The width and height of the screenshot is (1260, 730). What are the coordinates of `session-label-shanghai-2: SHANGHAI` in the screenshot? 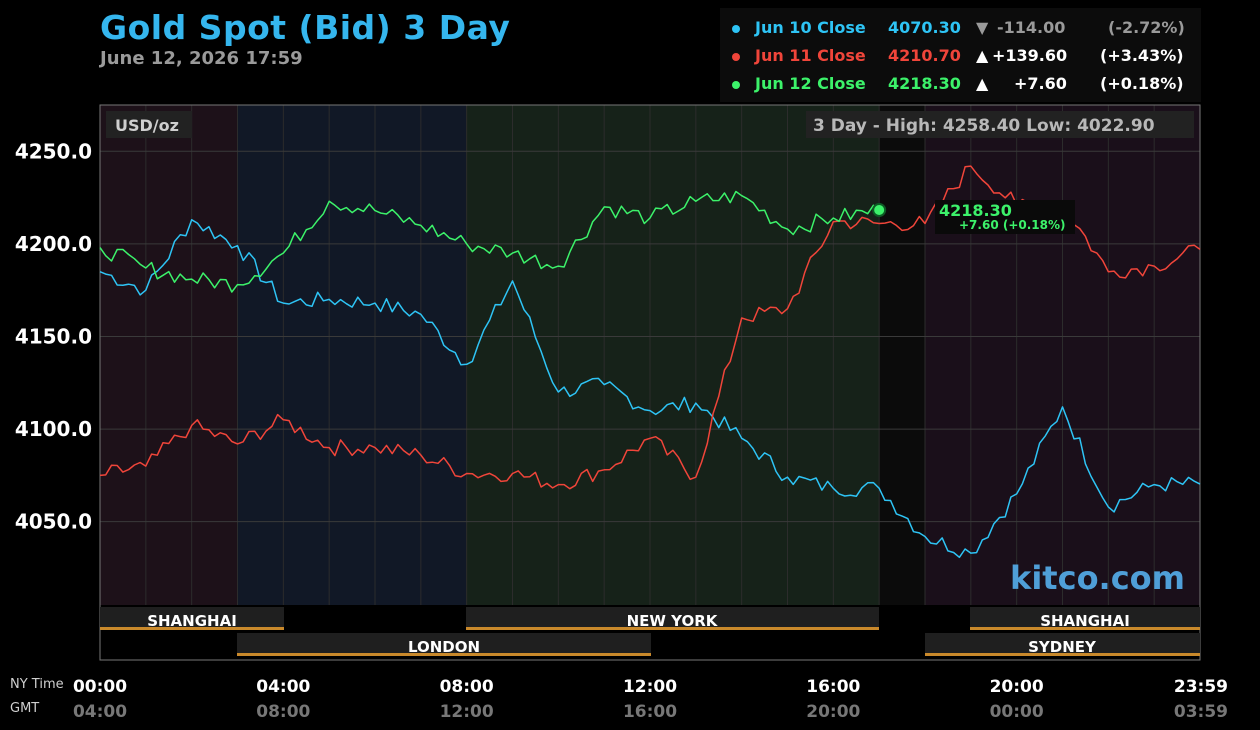 It's located at (1085, 621).